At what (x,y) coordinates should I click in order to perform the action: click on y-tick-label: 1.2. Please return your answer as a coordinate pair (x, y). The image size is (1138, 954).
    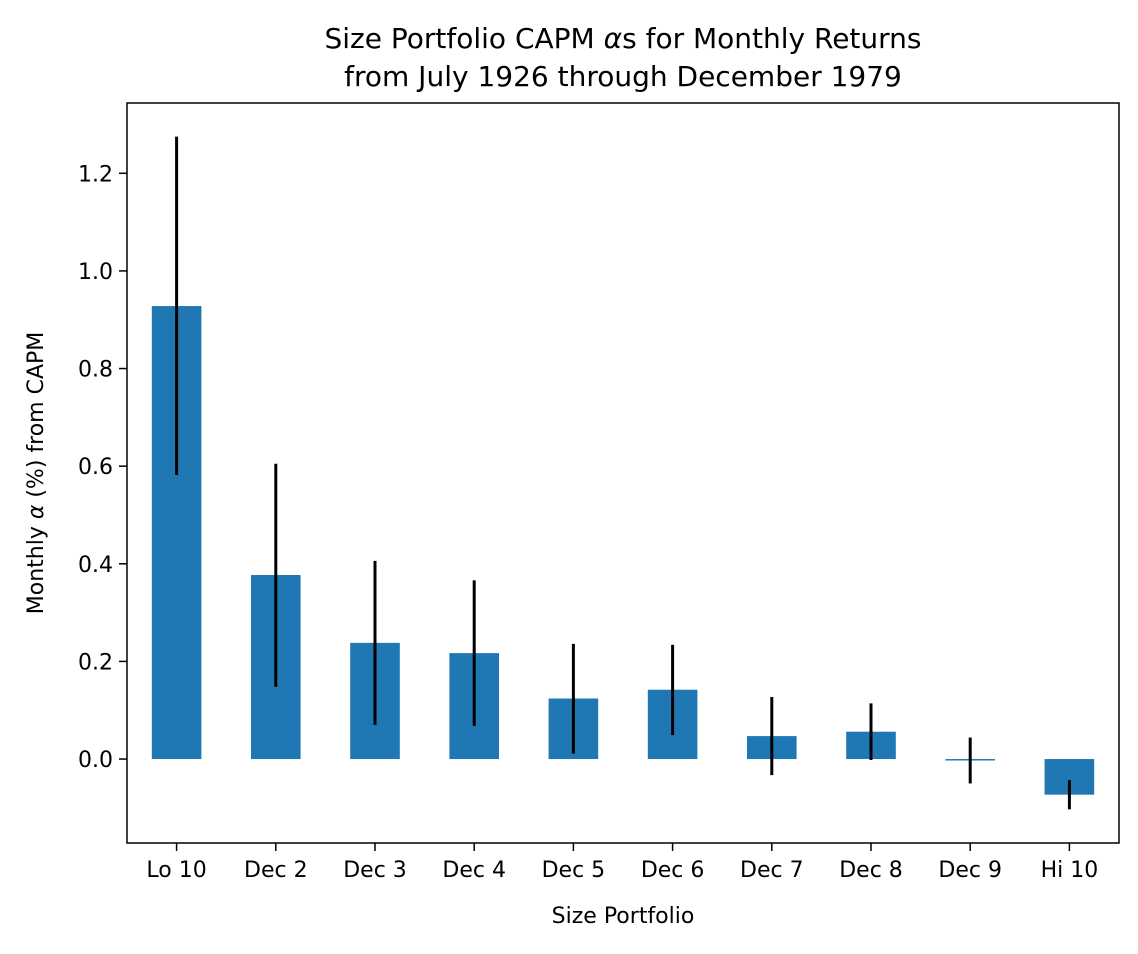
    Looking at the image, I should click on (95, 174).